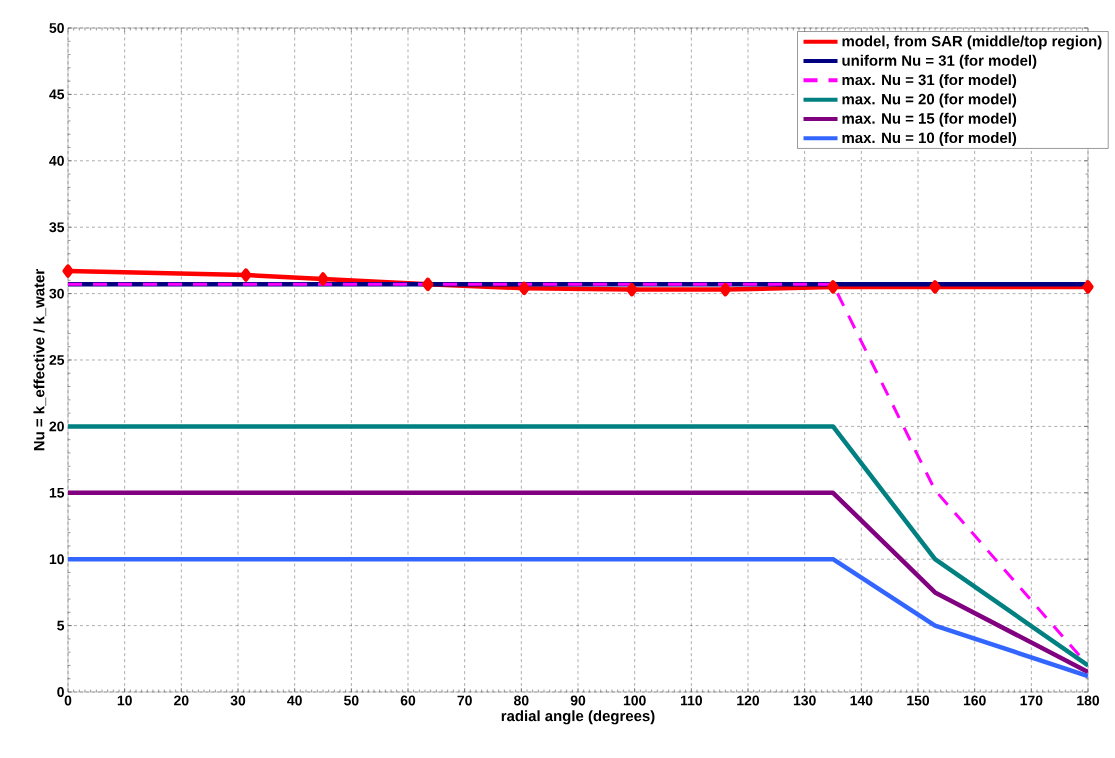 This screenshot has width=1115, height=758. Describe the element at coordinates (238, 700) in the screenshot. I see `x-tick-label: 30` at that location.